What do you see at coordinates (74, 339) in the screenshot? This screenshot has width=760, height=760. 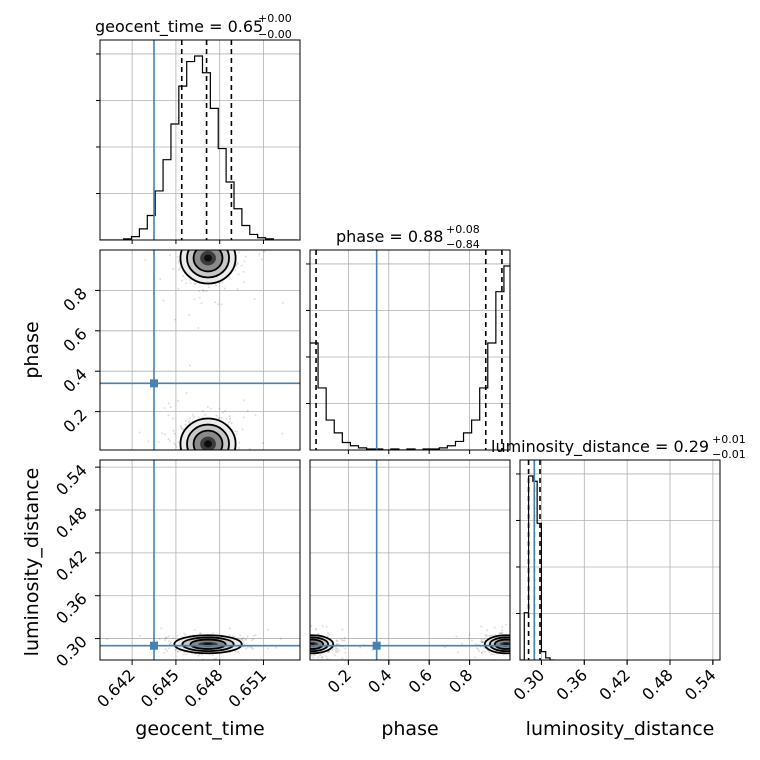 I see `ytick-label: 0.6` at bounding box center [74, 339].